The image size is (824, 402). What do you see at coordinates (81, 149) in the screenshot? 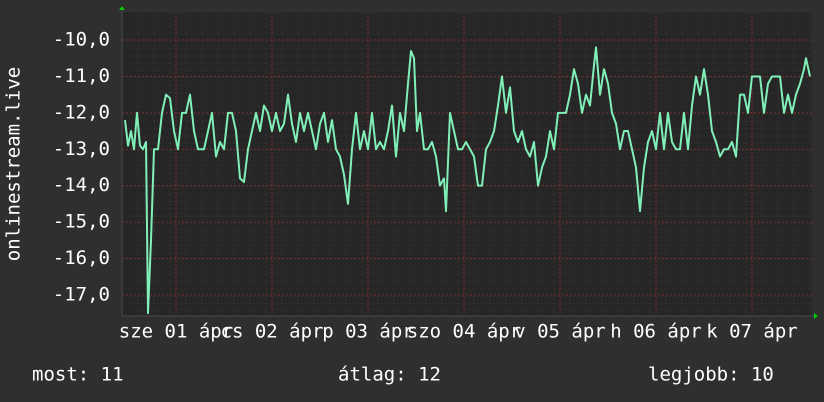
I see `y-tick-label: -13,0` at bounding box center [81, 149].